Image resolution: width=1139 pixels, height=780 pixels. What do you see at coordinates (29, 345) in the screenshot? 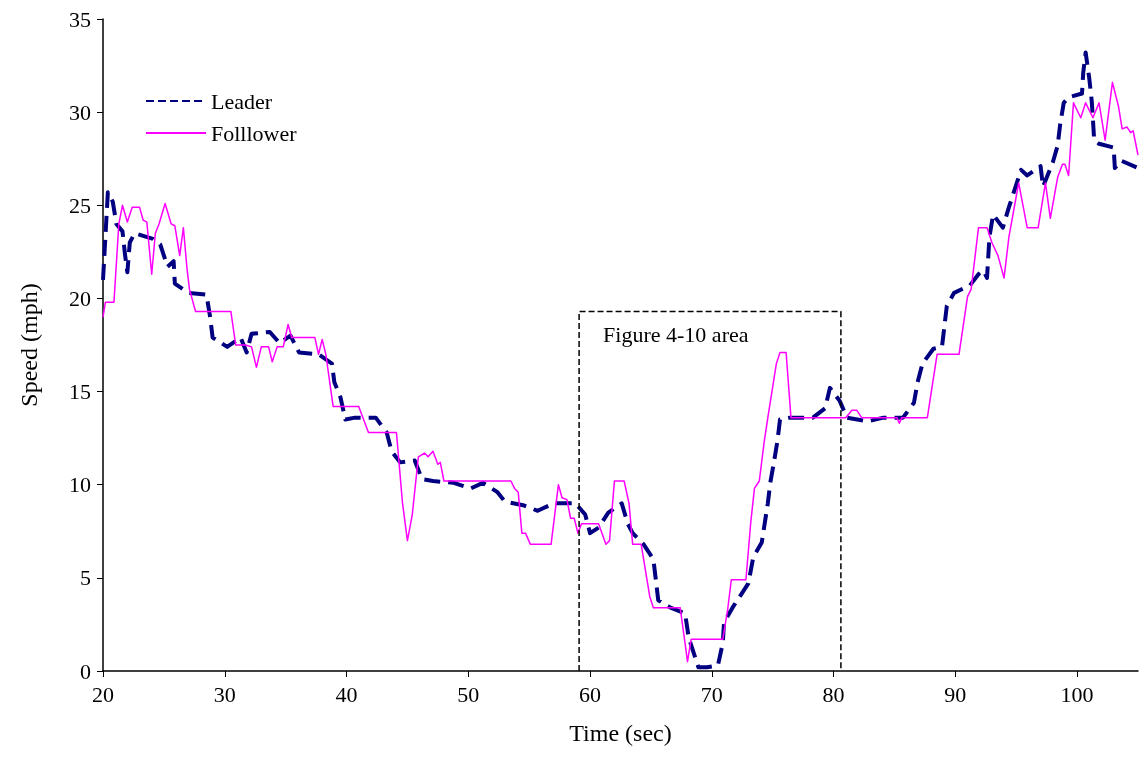
I see `y-axis-title: Speed (mph)` at bounding box center [29, 345].